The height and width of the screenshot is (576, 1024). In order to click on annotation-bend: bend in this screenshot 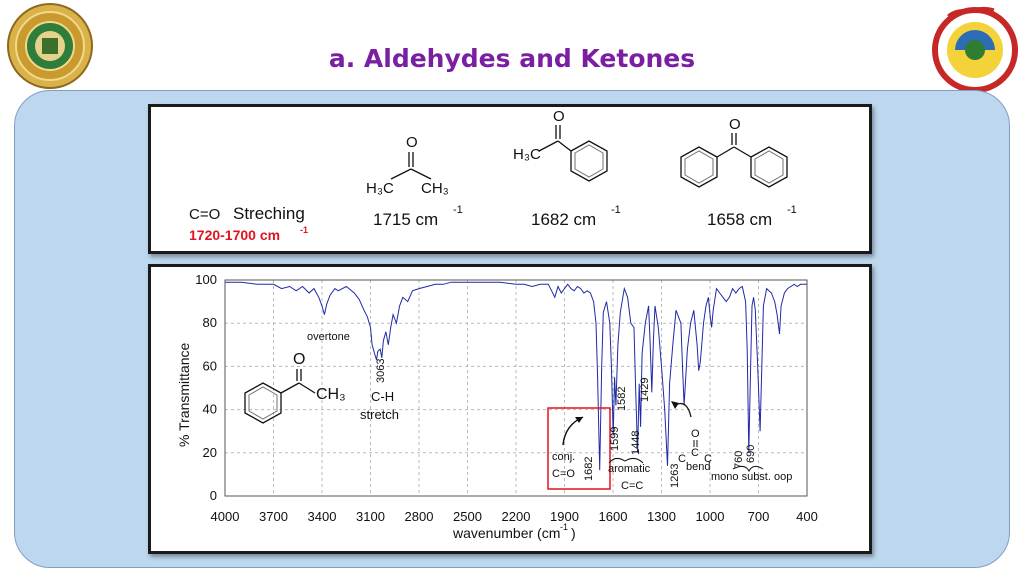, I will do `click(698, 467)`.